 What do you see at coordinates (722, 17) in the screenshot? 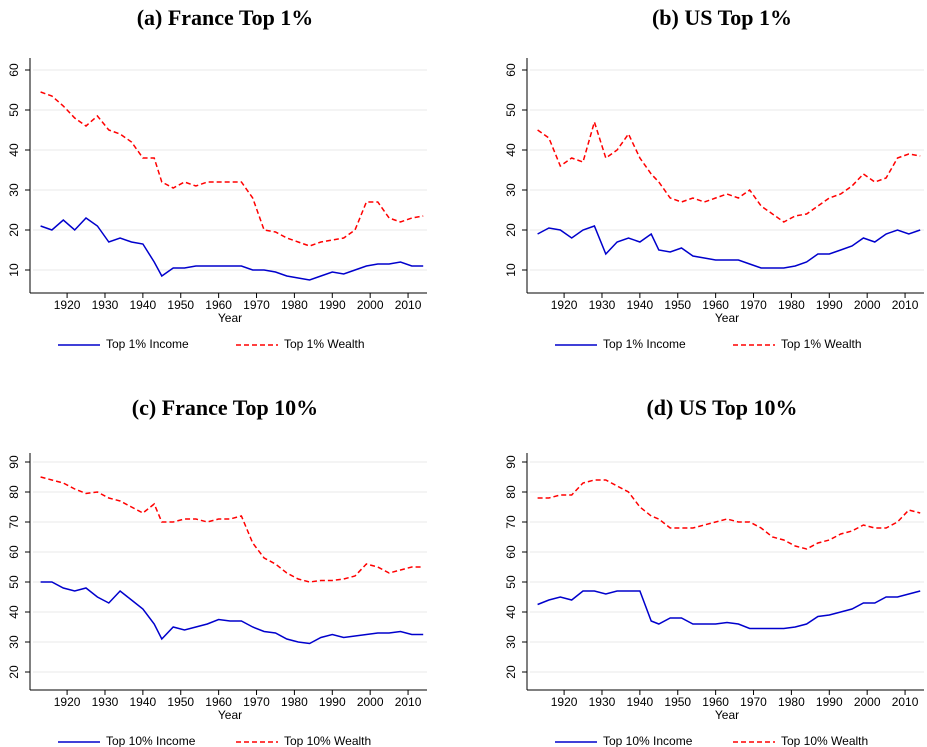
I see `panel-title: (b) US Top 1%` at bounding box center [722, 17].